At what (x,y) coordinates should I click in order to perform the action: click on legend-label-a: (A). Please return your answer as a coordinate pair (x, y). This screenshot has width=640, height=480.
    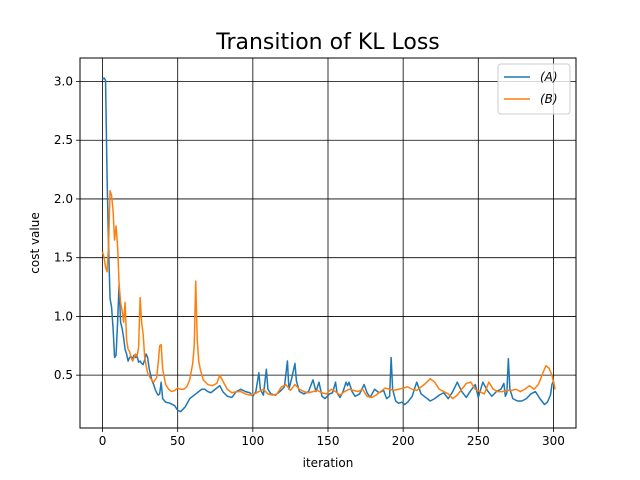
    Looking at the image, I should click on (549, 77).